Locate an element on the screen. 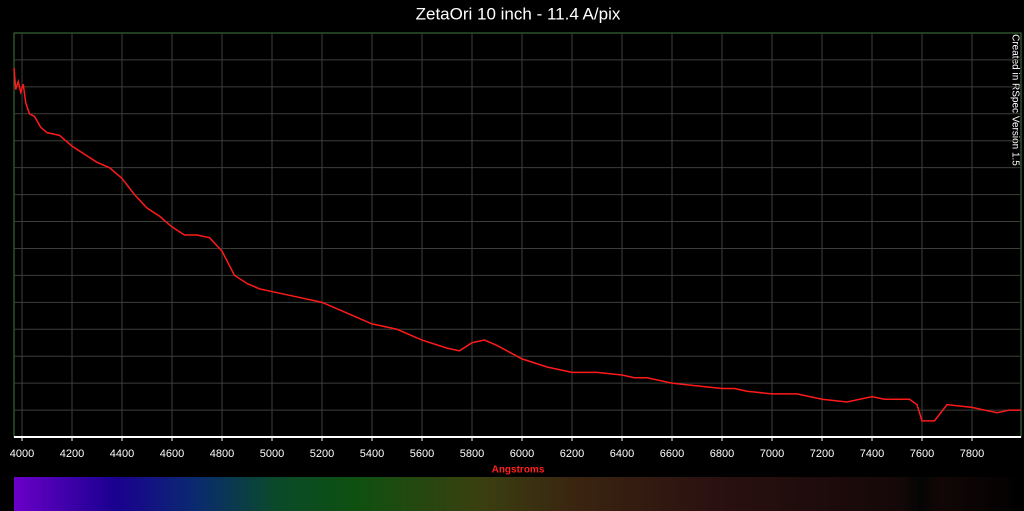  x-tick-label: 6200 is located at coordinates (572, 454).